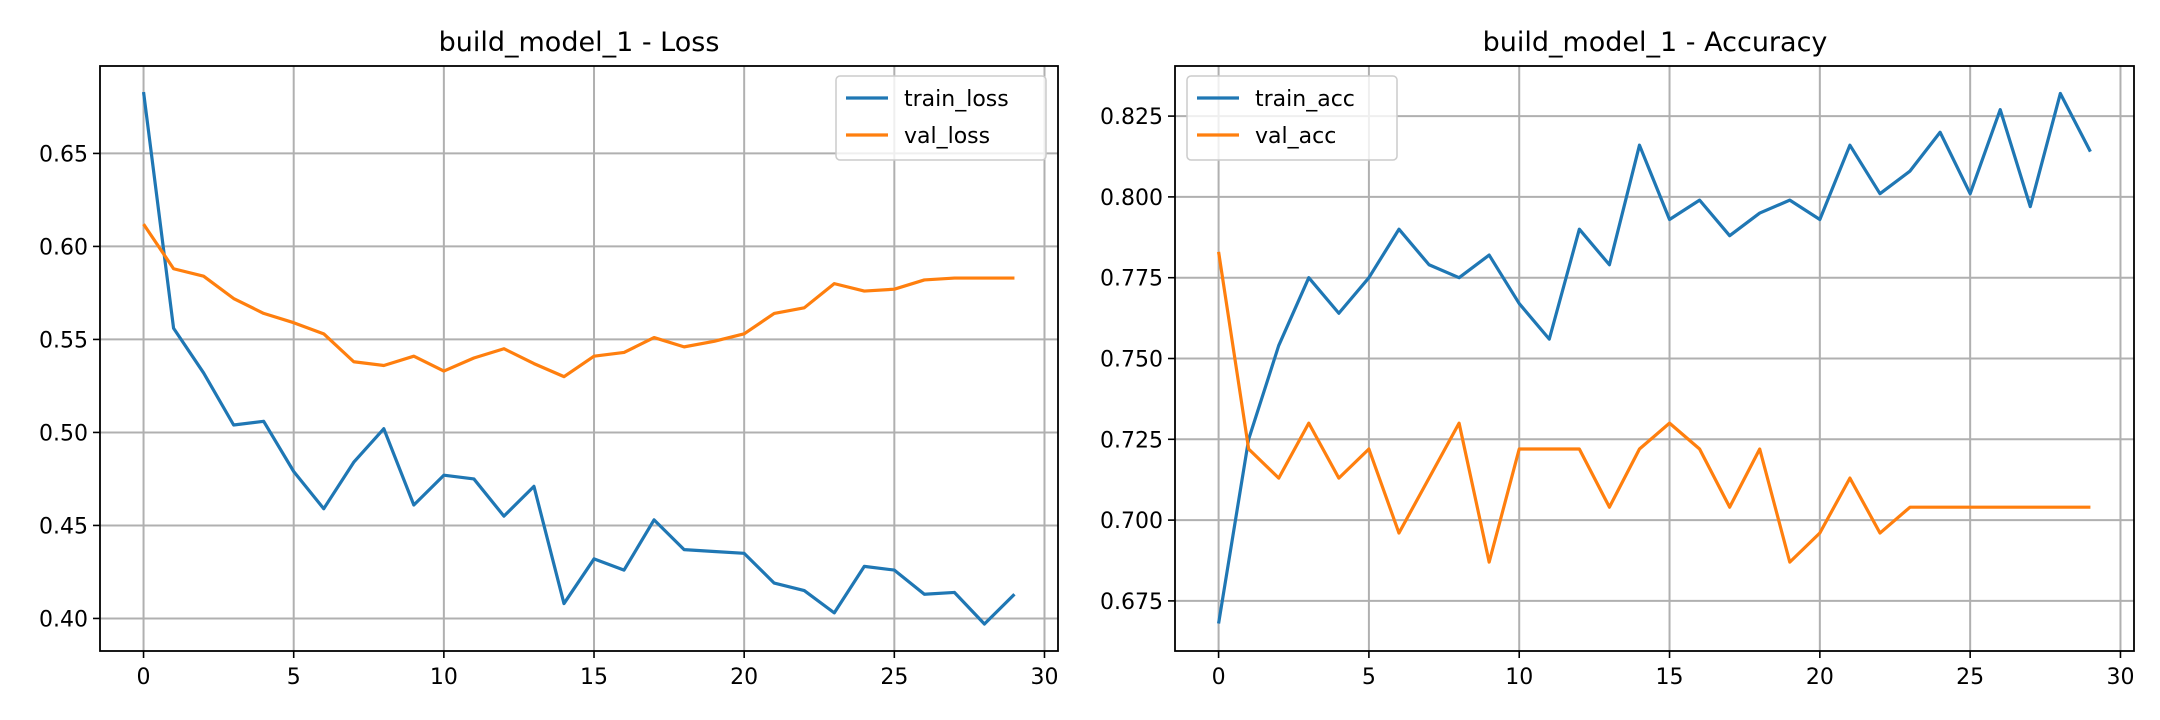 This screenshot has width=2160, height=720. Describe the element at coordinates (2120, 677) in the screenshot. I see `accuracy-x-tick-label: 30` at that location.